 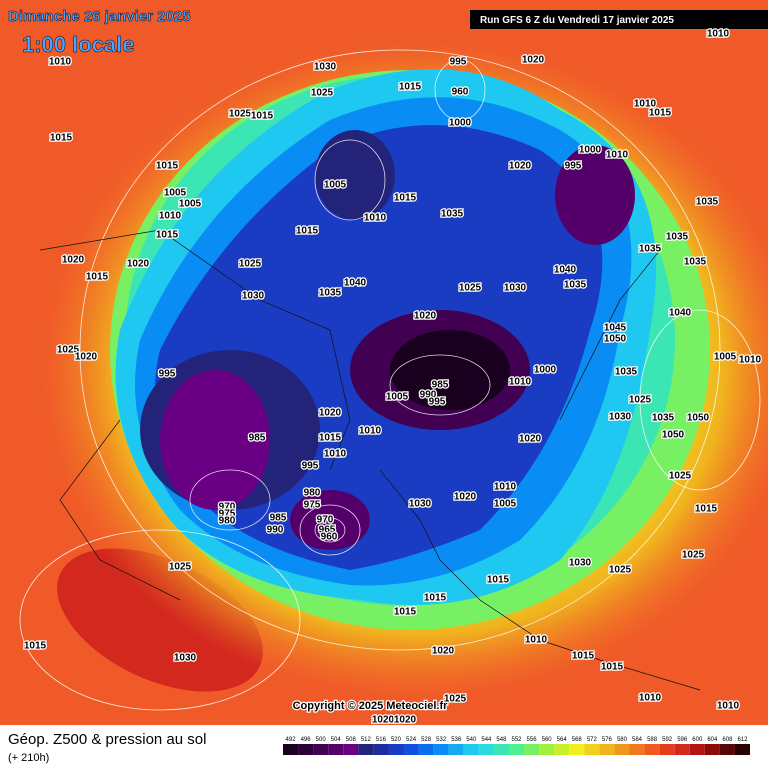 I want to click on pressure-label: 960, so click(x=329, y=537).